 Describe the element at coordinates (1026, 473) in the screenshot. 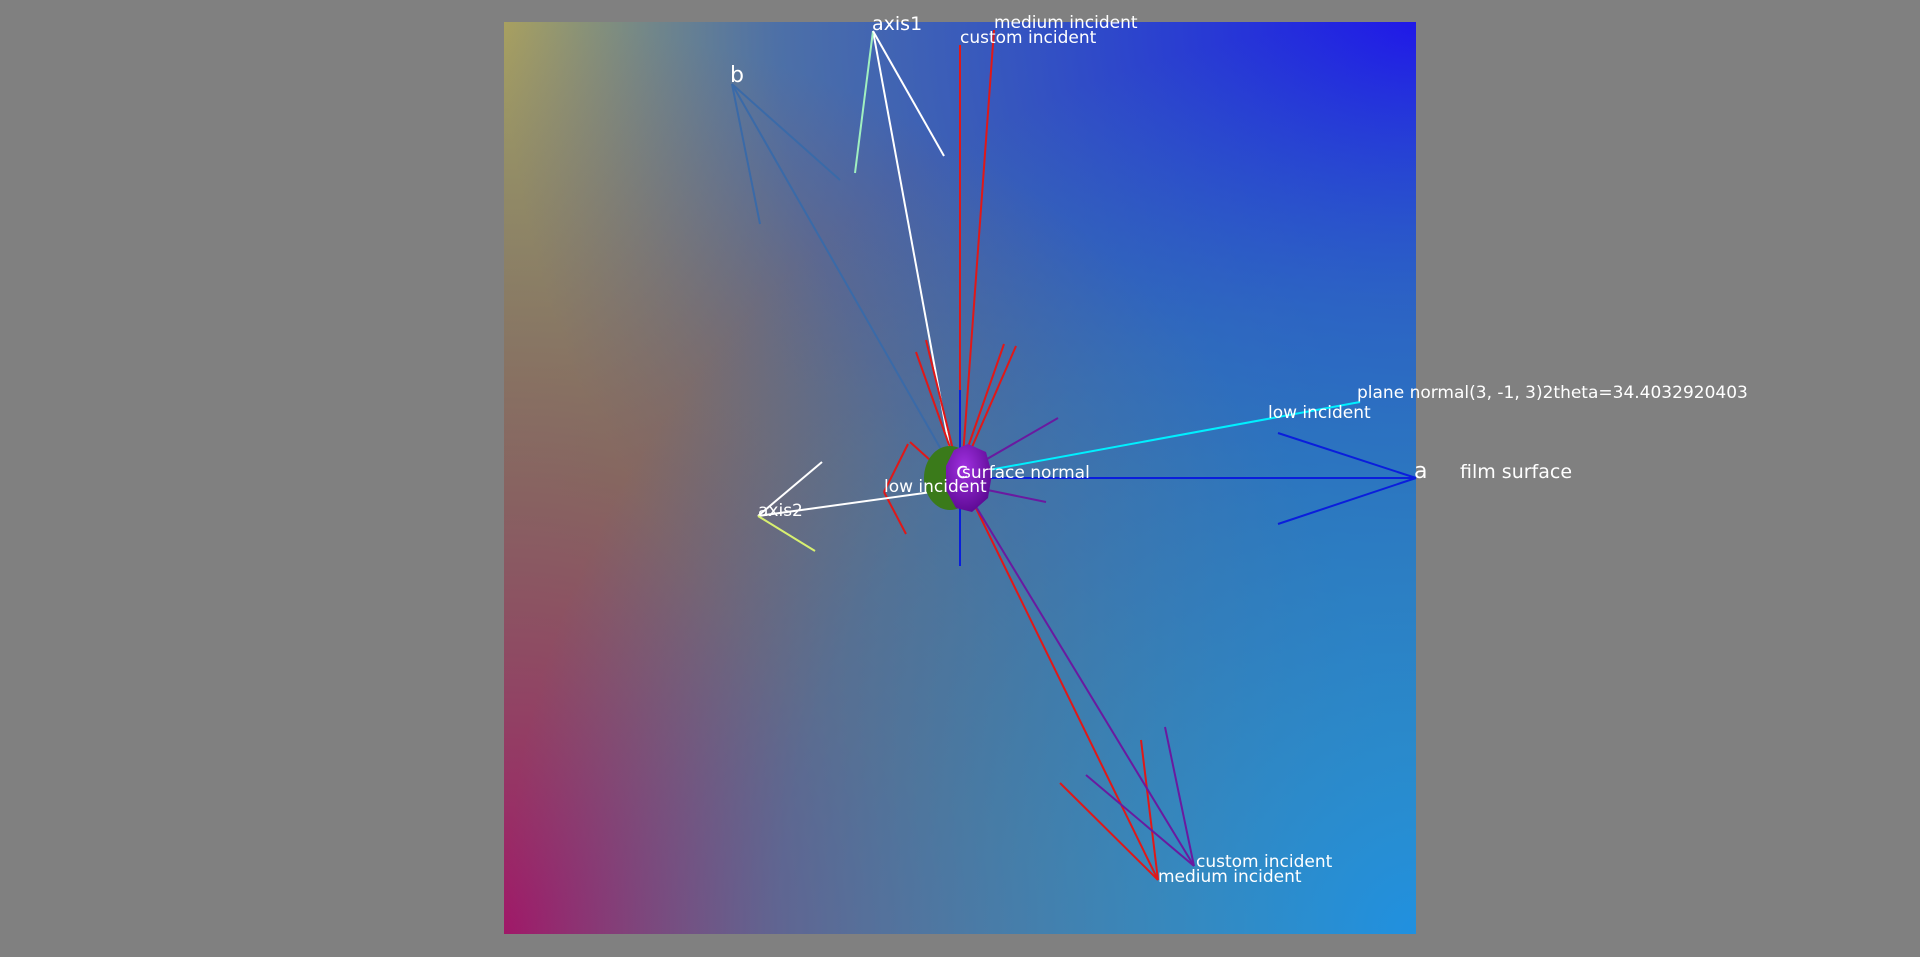

I see `surface-normal-label: surface normal` at that location.